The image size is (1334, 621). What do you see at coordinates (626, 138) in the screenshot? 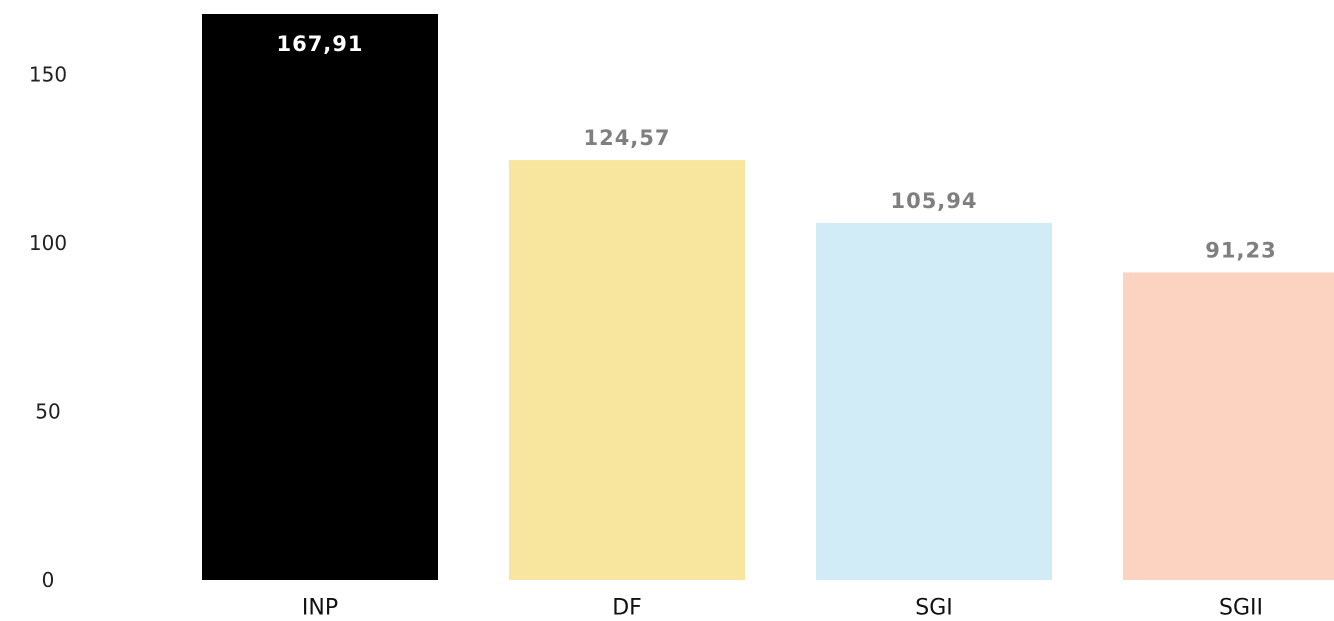
I see `data-label-df: 124,57` at bounding box center [626, 138].